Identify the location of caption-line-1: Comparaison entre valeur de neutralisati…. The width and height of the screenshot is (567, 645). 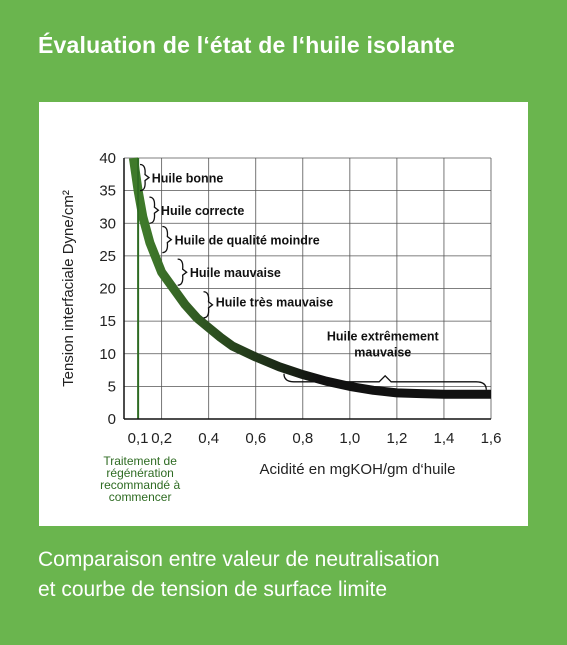
(239, 559).